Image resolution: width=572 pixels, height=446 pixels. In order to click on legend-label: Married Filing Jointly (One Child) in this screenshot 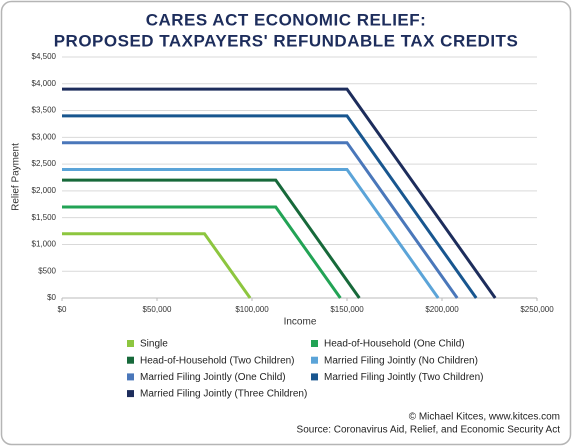, I will do `click(213, 377)`.